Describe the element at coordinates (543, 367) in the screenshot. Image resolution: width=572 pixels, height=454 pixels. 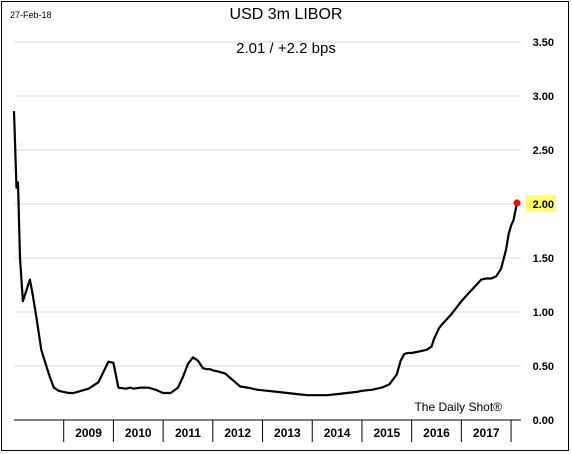
I see `y-tick-label: 0.50` at that location.